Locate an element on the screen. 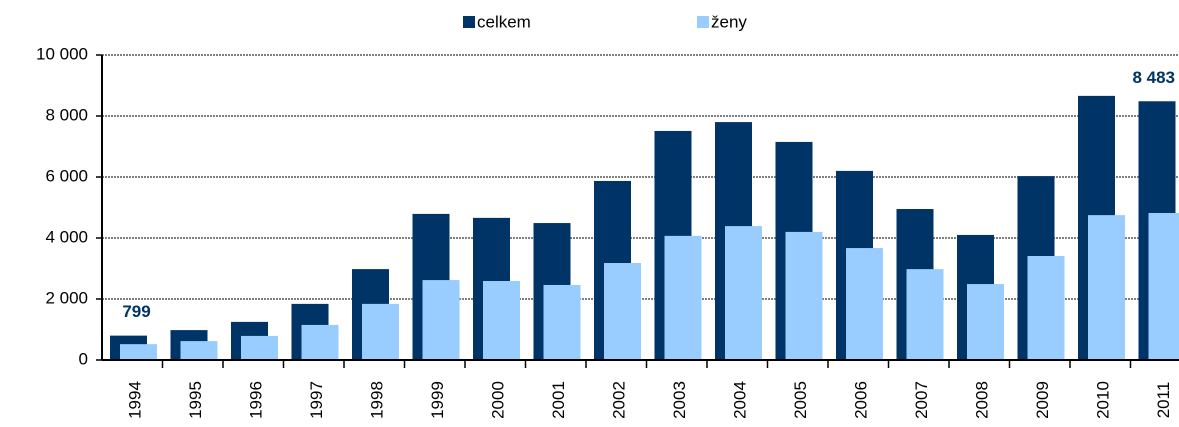 The height and width of the screenshot is (427, 1179). x-tick-label: 1997 is located at coordinates (316, 400).